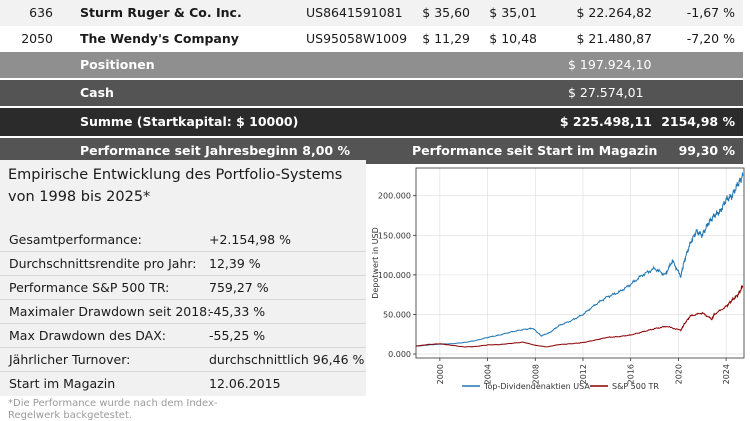 The width and height of the screenshot is (750, 421). I want to click on legend-label: S&P 500 TR, so click(635, 386).